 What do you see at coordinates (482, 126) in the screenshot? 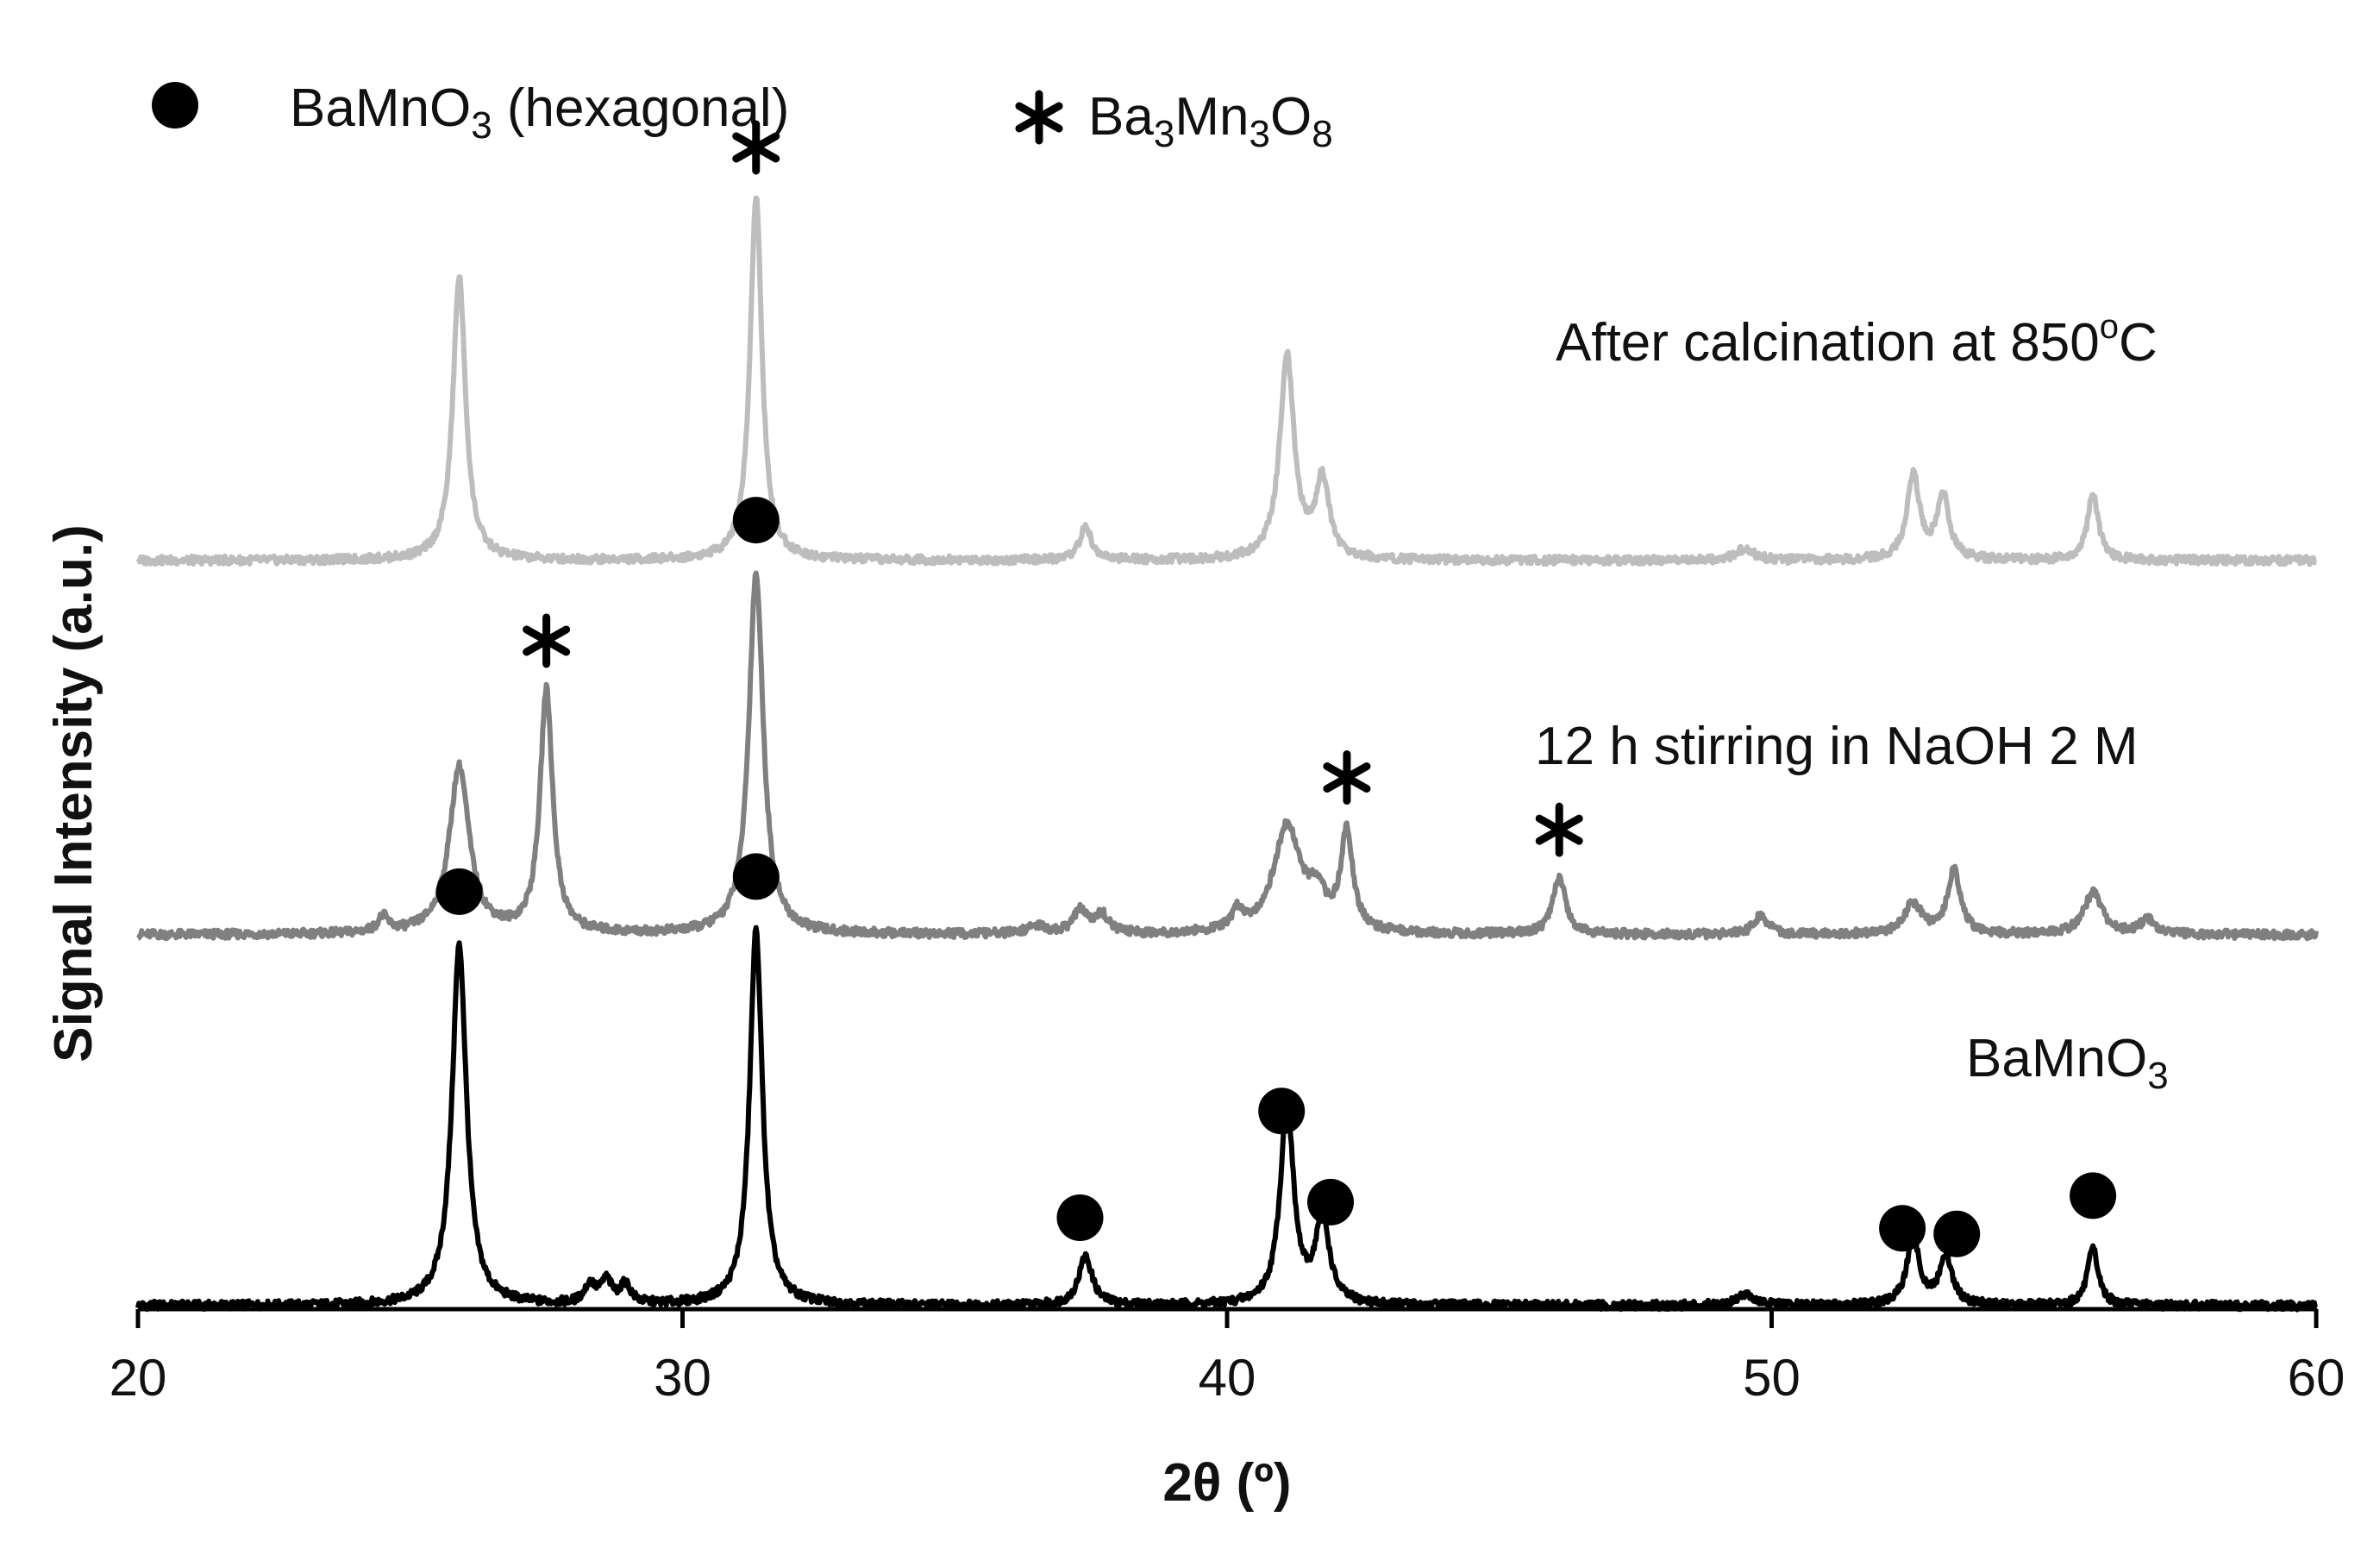
I see `legend-subscript: 3` at bounding box center [482, 126].